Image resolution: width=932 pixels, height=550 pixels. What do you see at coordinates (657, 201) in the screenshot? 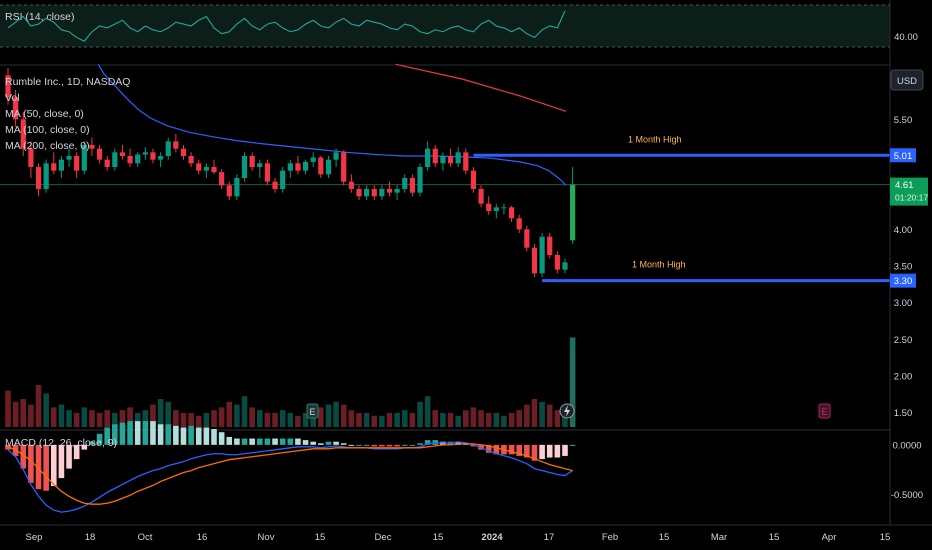
I see `level-annotations: 1 Month High 1 Month High` at bounding box center [657, 201].